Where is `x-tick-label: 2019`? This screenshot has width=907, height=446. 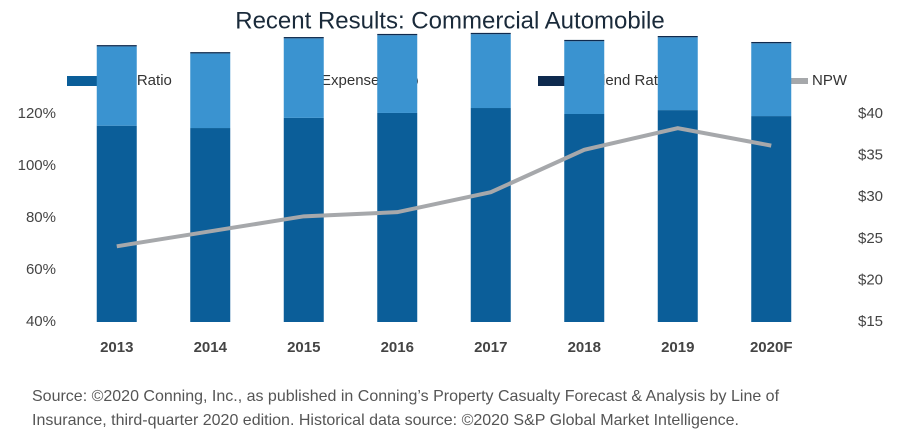
x-tick-label: 2019 is located at coordinates (677, 347).